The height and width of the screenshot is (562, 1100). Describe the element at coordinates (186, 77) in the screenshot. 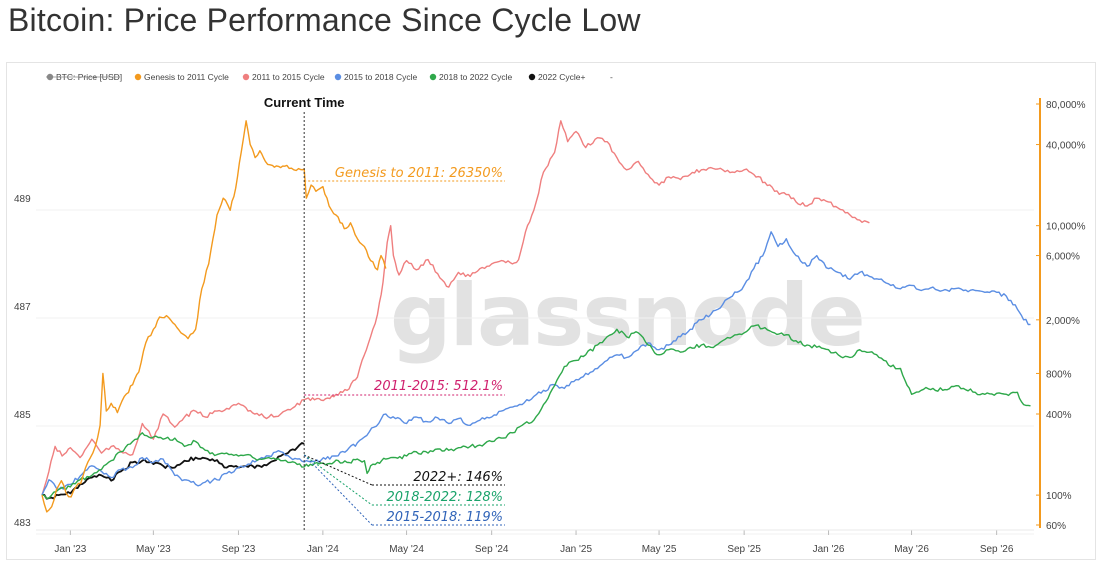

I see `legend-label: Genesis to 2011 Cycle` at that location.